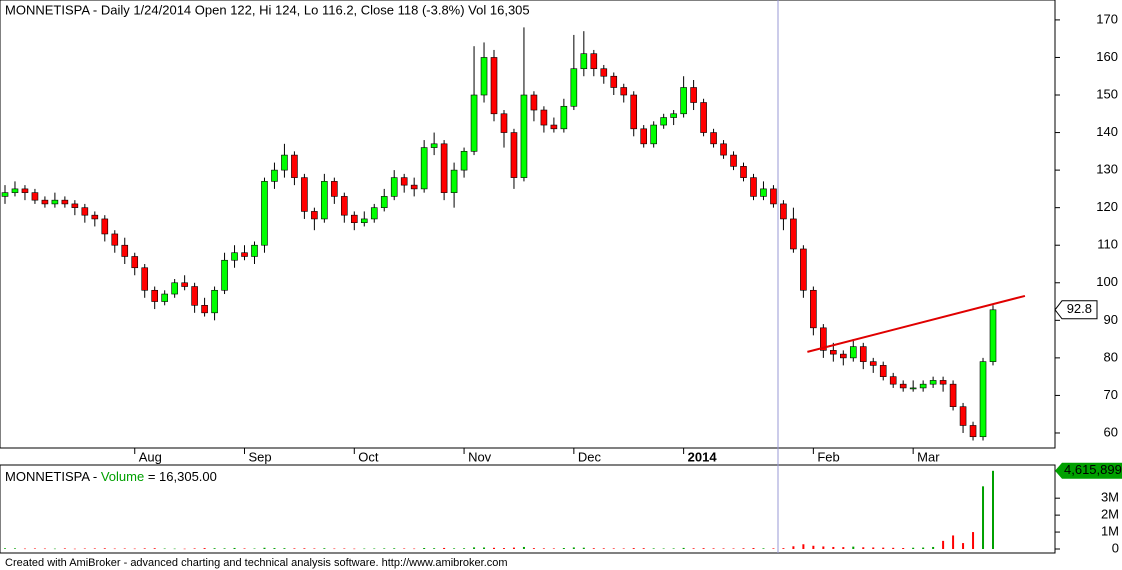 This screenshot has width=1122, height=570. Describe the element at coordinates (1110, 497) in the screenshot. I see `volume-tick-label: 3M` at that location.